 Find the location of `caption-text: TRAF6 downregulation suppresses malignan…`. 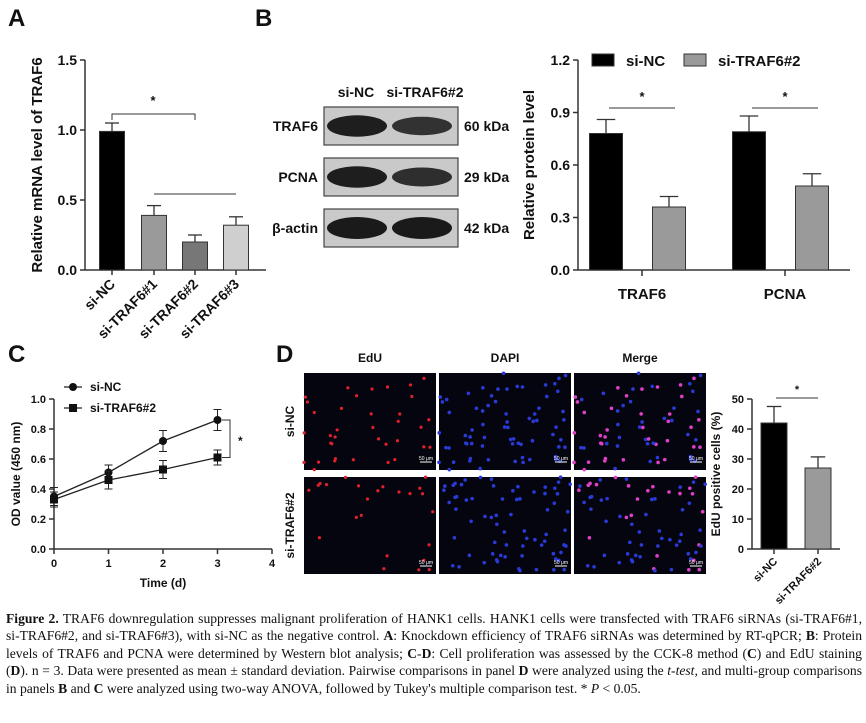

caption-text: TRAF6 downregulation suppresses malignan… is located at coordinates (434, 627).